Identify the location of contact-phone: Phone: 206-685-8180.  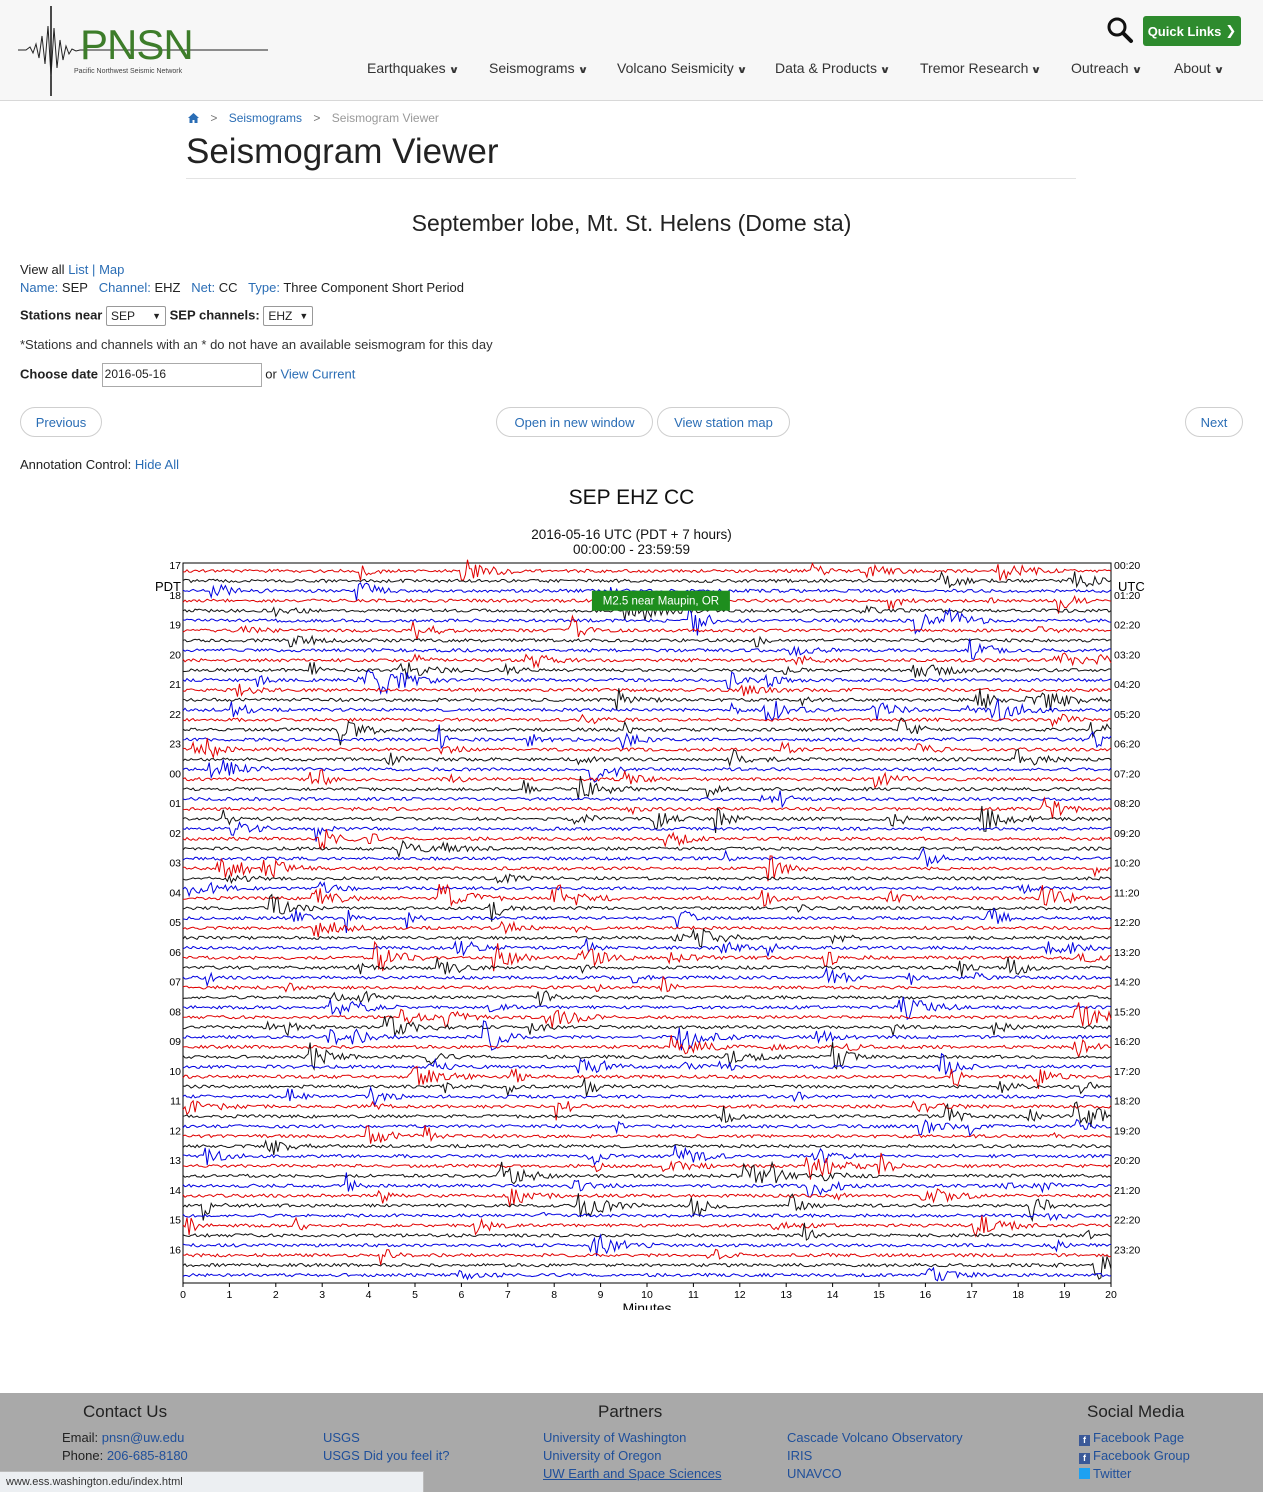
(125, 1455).